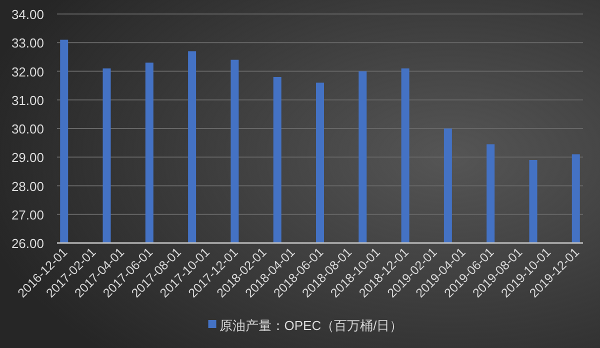 The width and height of the screenshot is (600, 348). What do you see at coordinates (27, 100) in the screenshot?
I see `y-tick-label: 31.00` at bounding box center [27, 100].